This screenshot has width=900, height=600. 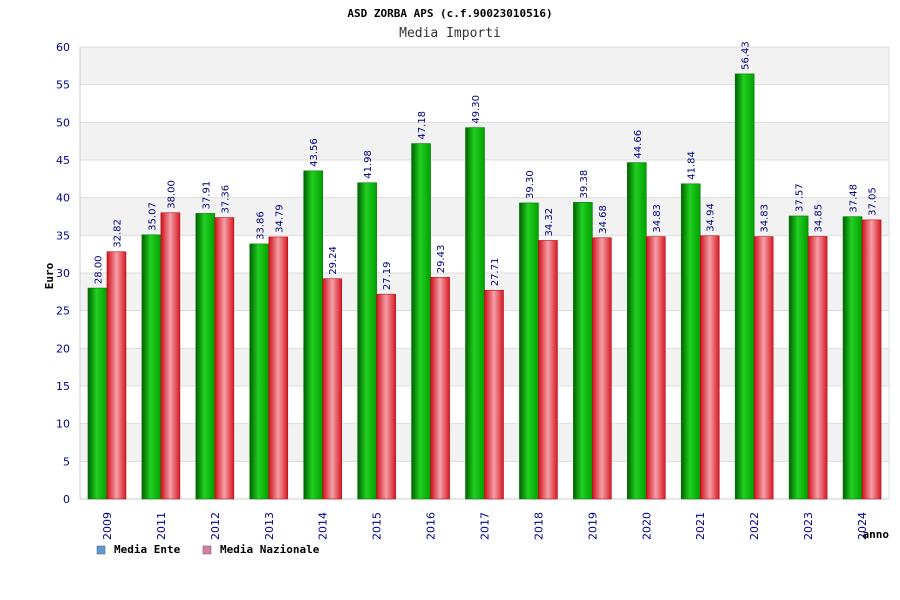 What do you see at coordinates (63, 122) in the screenshot?
I see `y-tick-label: 50` at bounding box center [63, 122].